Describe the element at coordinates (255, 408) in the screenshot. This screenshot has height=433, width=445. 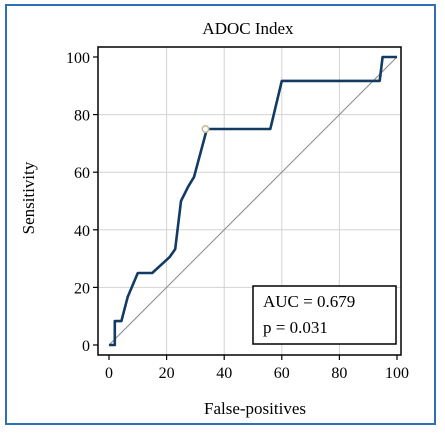
I see `x-axis-label: False-positives` at that location.